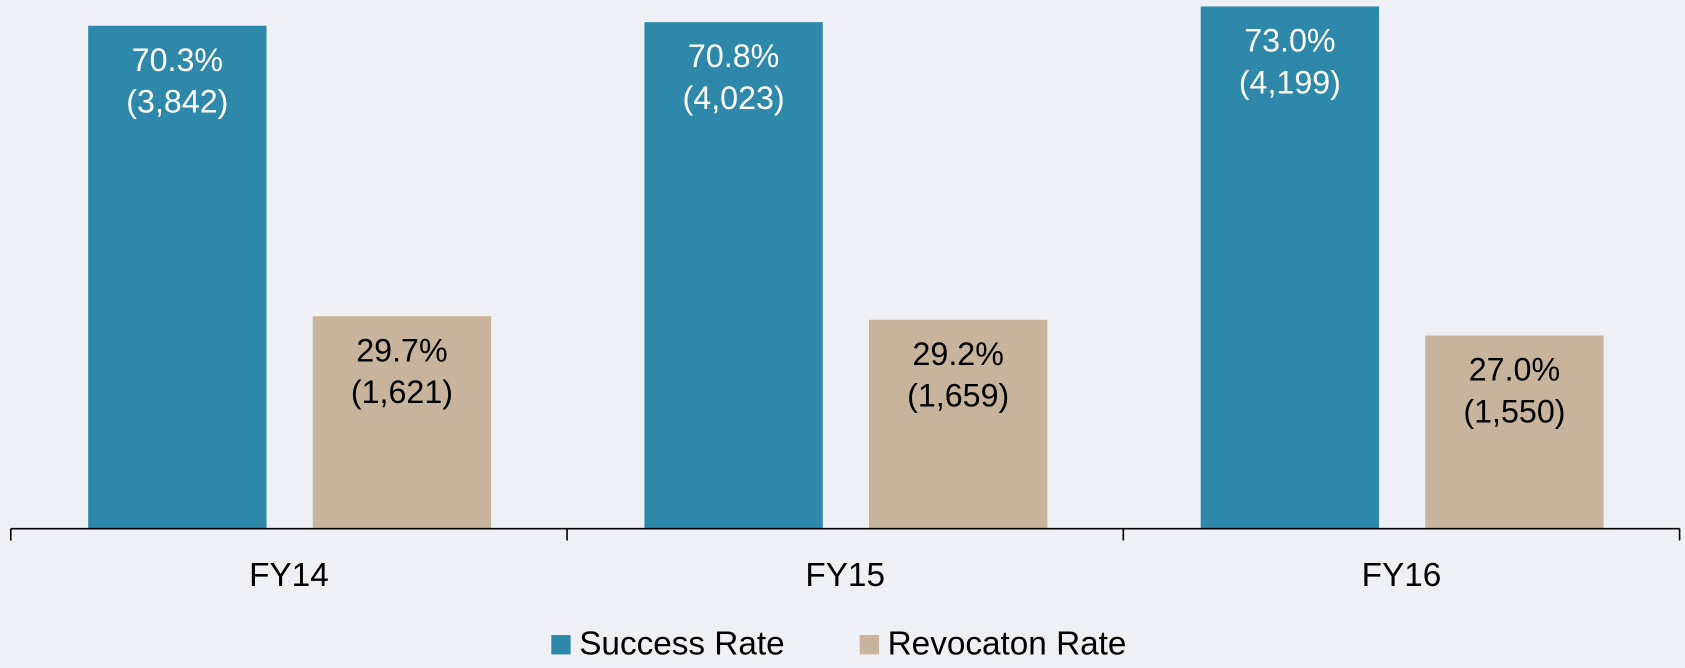 The width and height of the screenshot is (1685, 668). I want to click on count-label: (3,842), so click(177, 102).